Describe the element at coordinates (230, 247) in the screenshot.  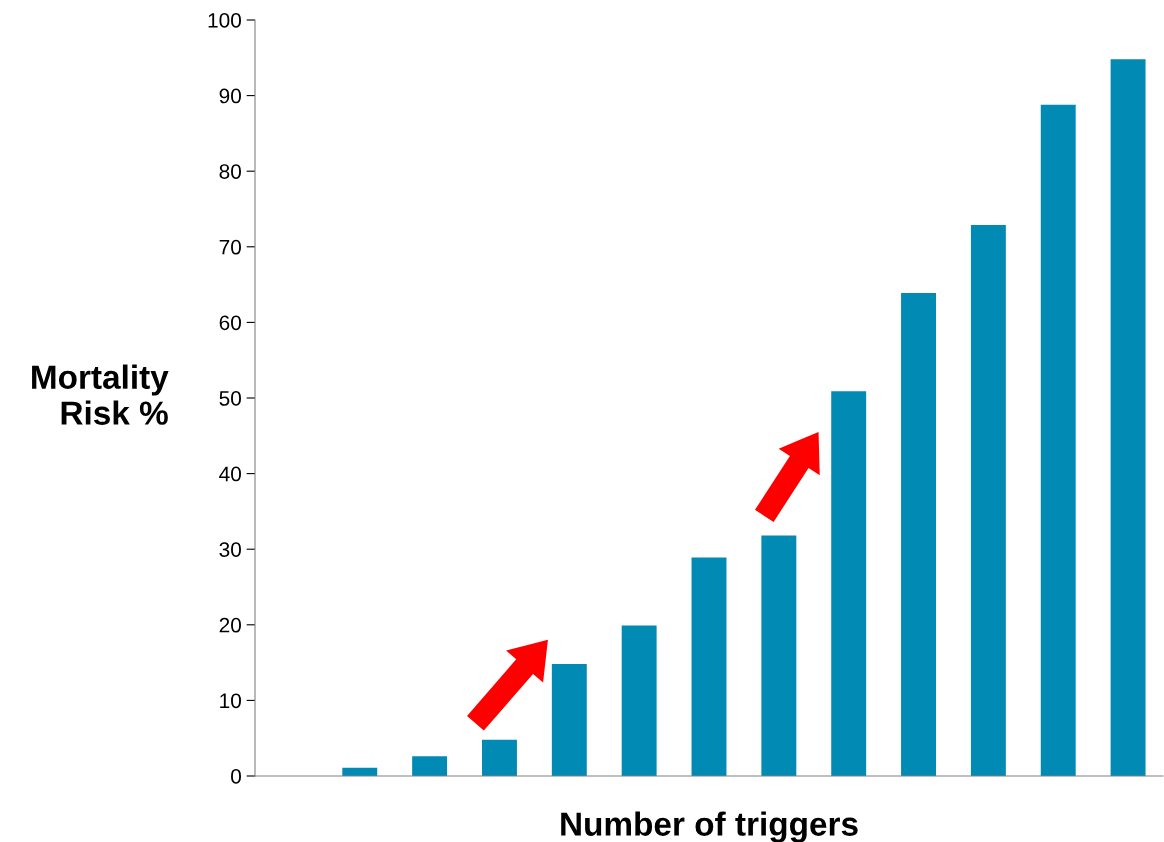
I see `y-tick-label: 70` at that location.